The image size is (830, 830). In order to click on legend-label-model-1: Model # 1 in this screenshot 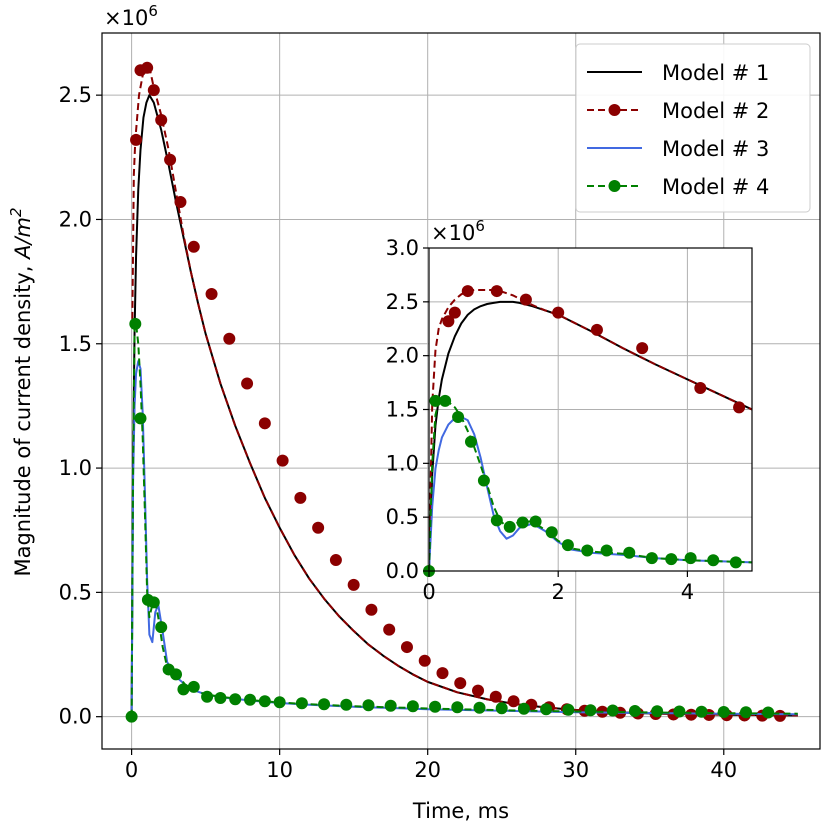, I will do `click(715, 73)`.